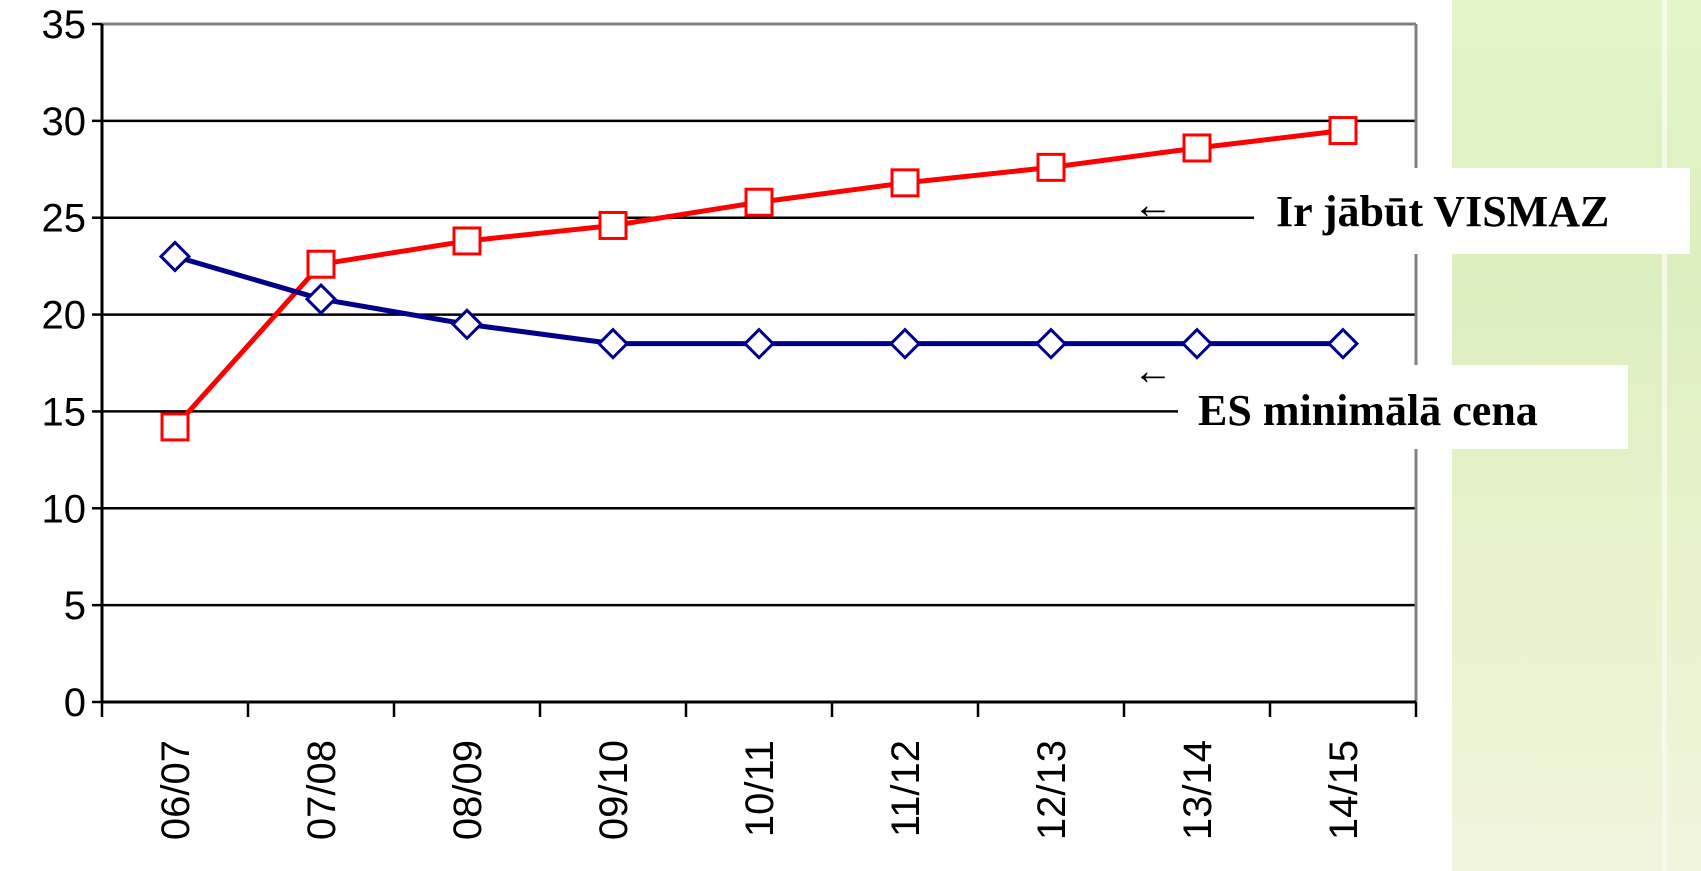 Image resolution: width=1701 pixels, height=871 pixels. What do you see at coordinates (64, 509) in the screenshot?
I see `y-tick-label: 10` at bounding box center [64, 509].